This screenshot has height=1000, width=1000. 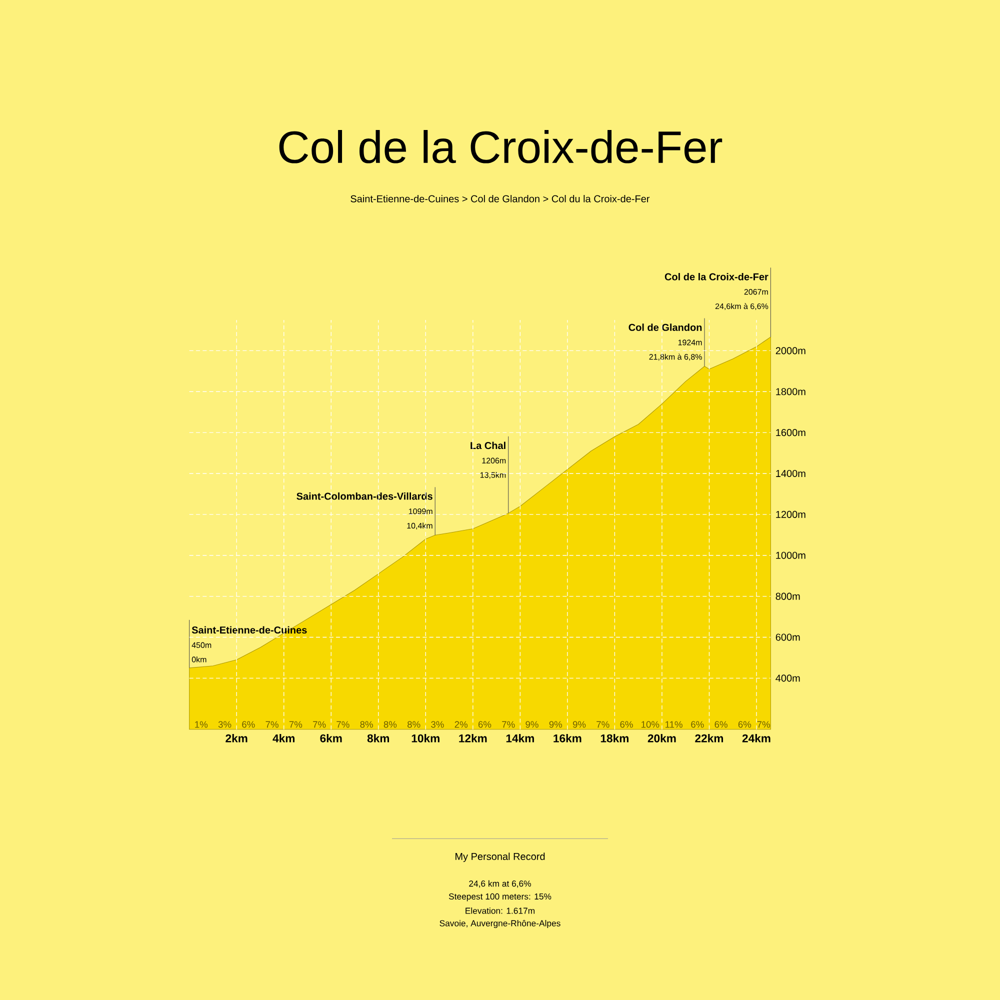 I want to click on text: My Personal Record, so click(x=500, y=857).